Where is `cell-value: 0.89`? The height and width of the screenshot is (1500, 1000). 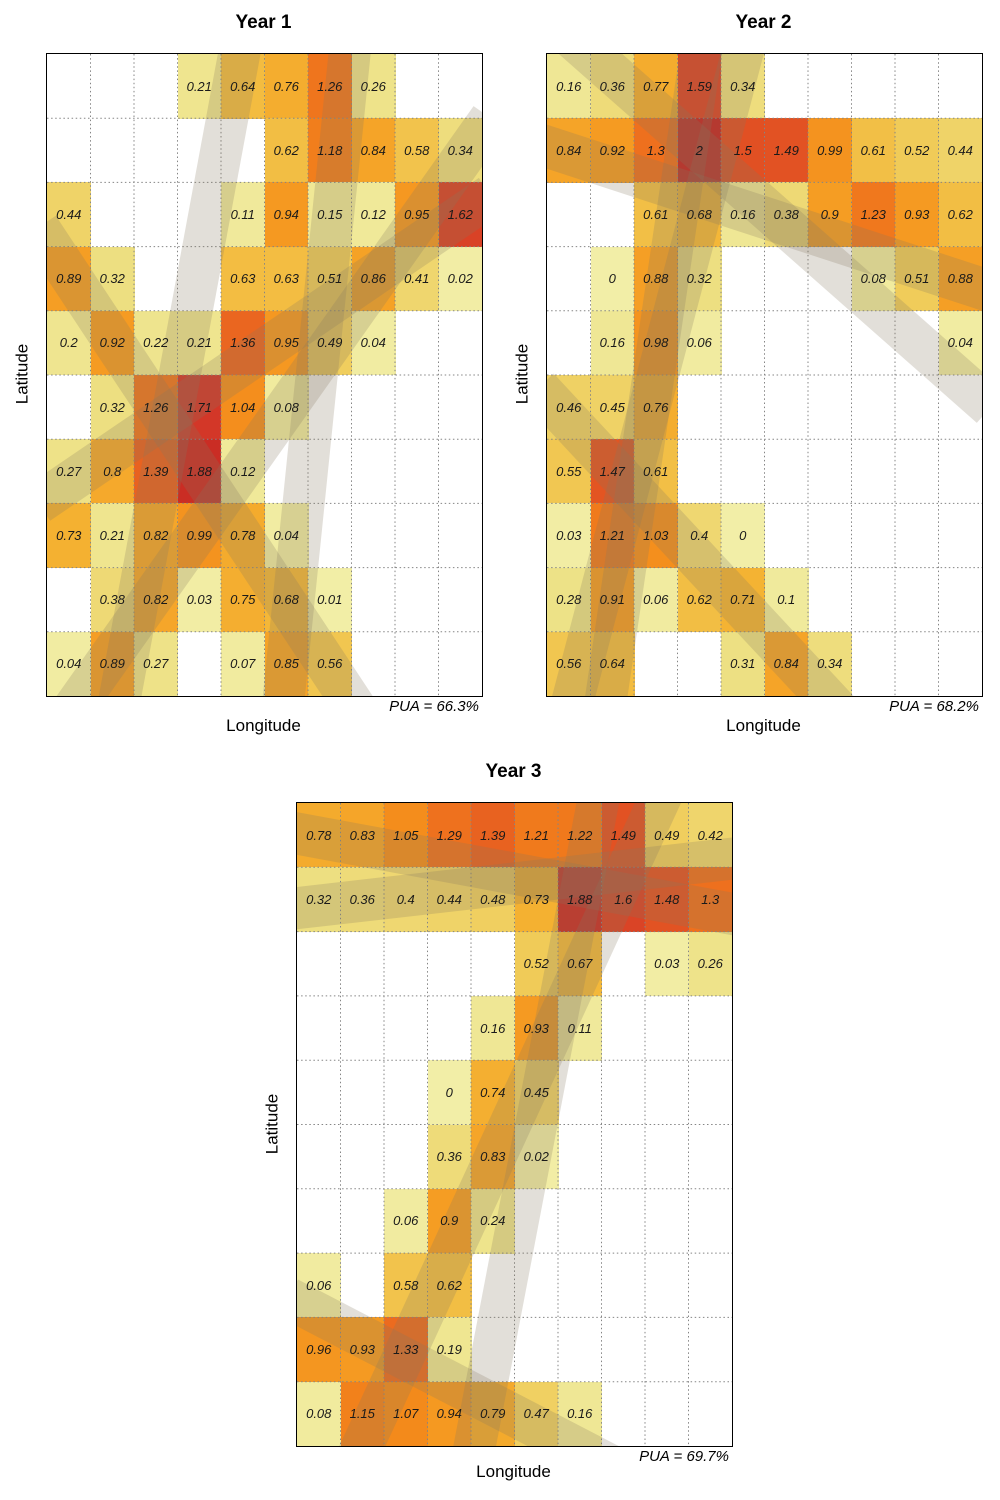 cell-value: 0.89 is located at coordinates (69, 279).